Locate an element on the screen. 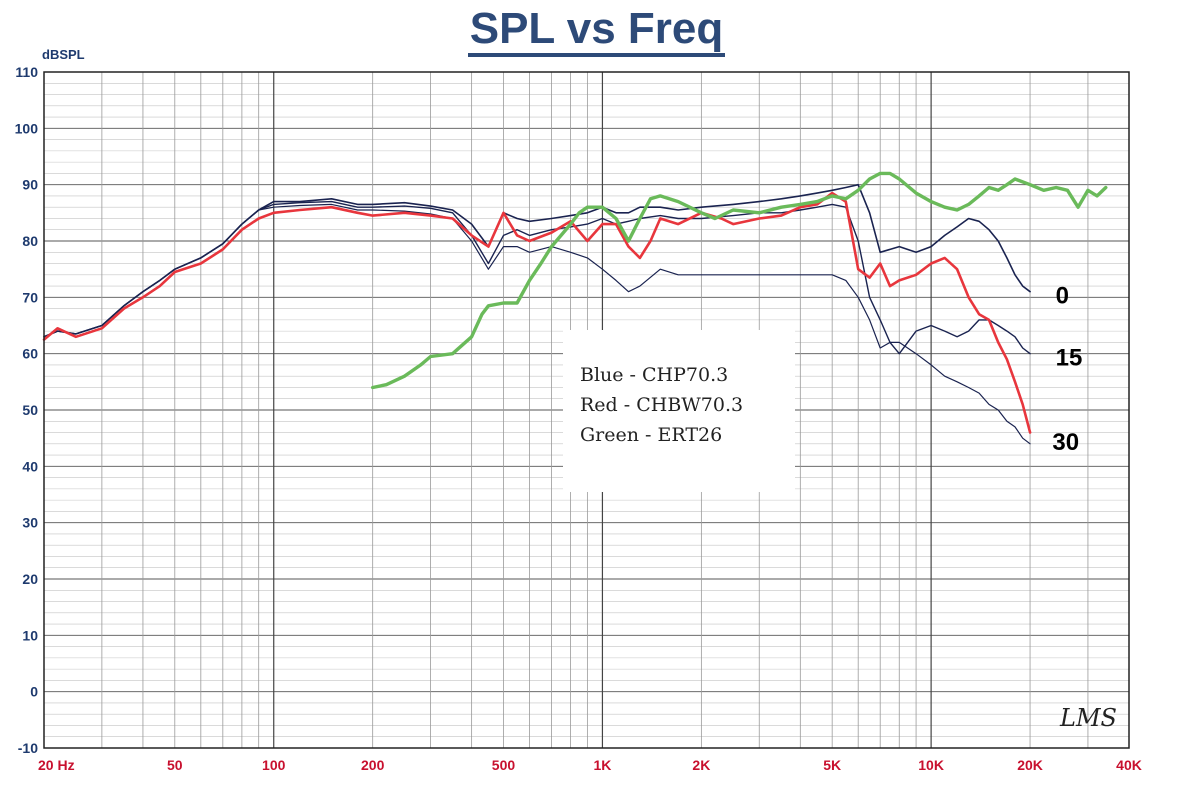  y-tick-label: -10 is located at coordinates (28, 748).